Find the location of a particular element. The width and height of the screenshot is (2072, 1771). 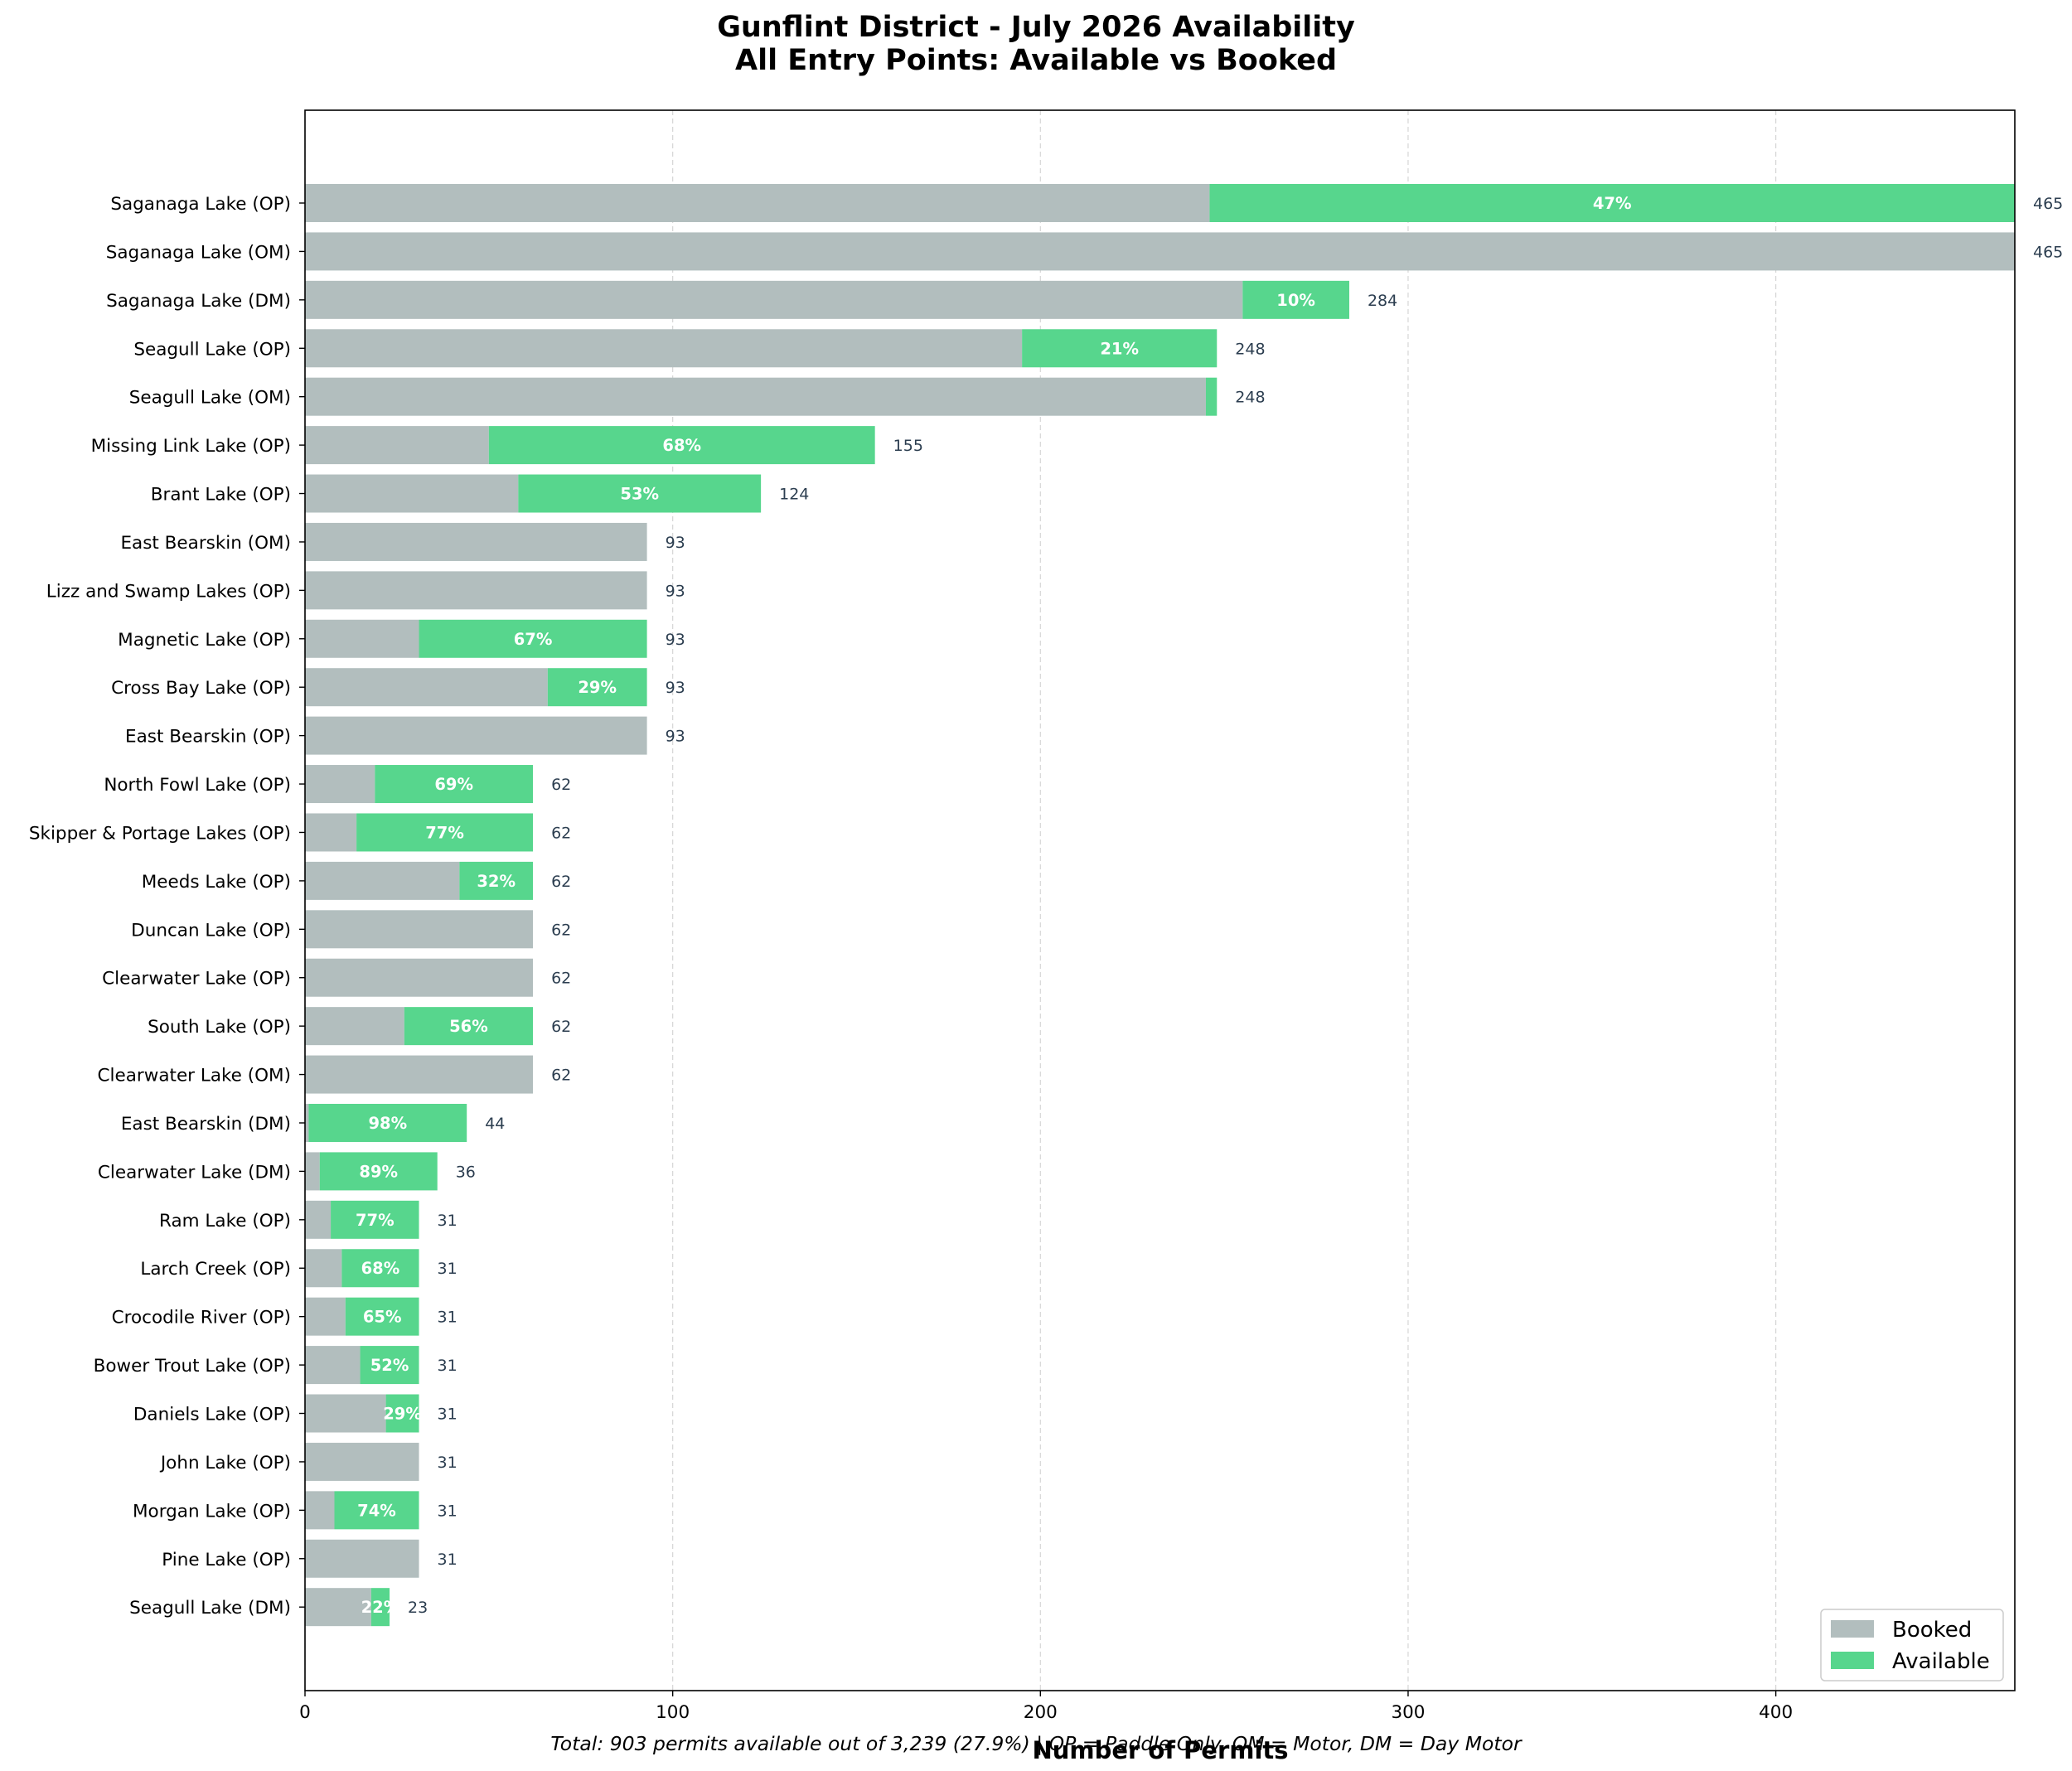

y-tick-label: Saganaga Lake (OP) is located at coordinates (200, 204).